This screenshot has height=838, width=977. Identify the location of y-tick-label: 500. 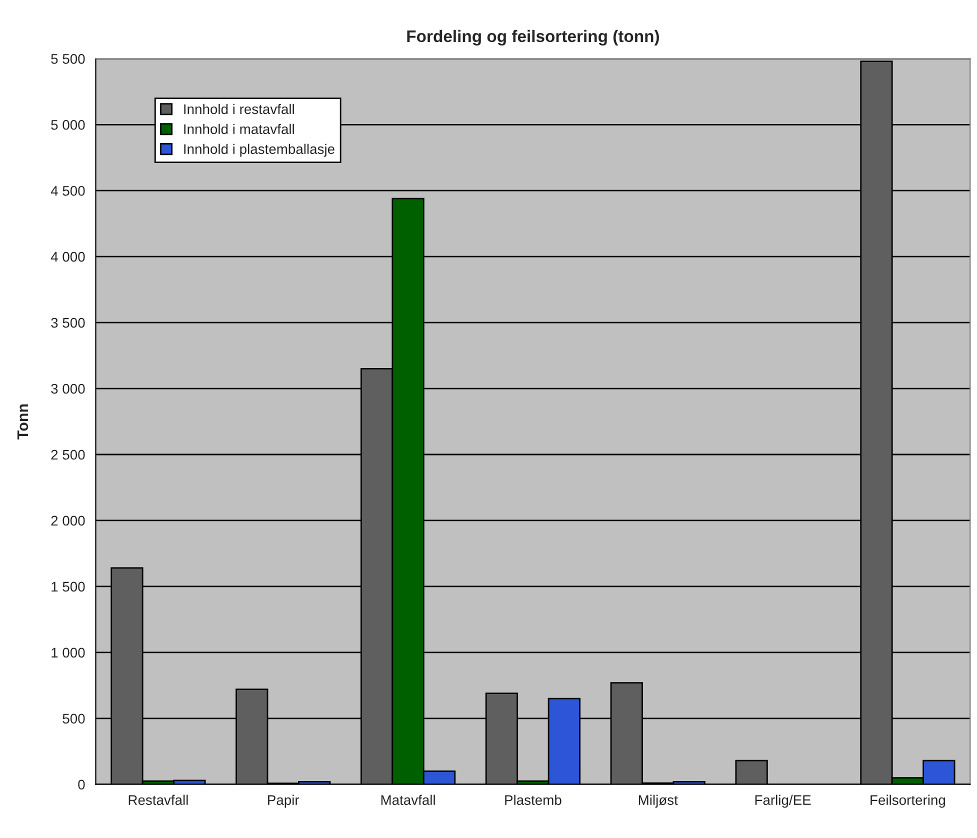
(73, 719).